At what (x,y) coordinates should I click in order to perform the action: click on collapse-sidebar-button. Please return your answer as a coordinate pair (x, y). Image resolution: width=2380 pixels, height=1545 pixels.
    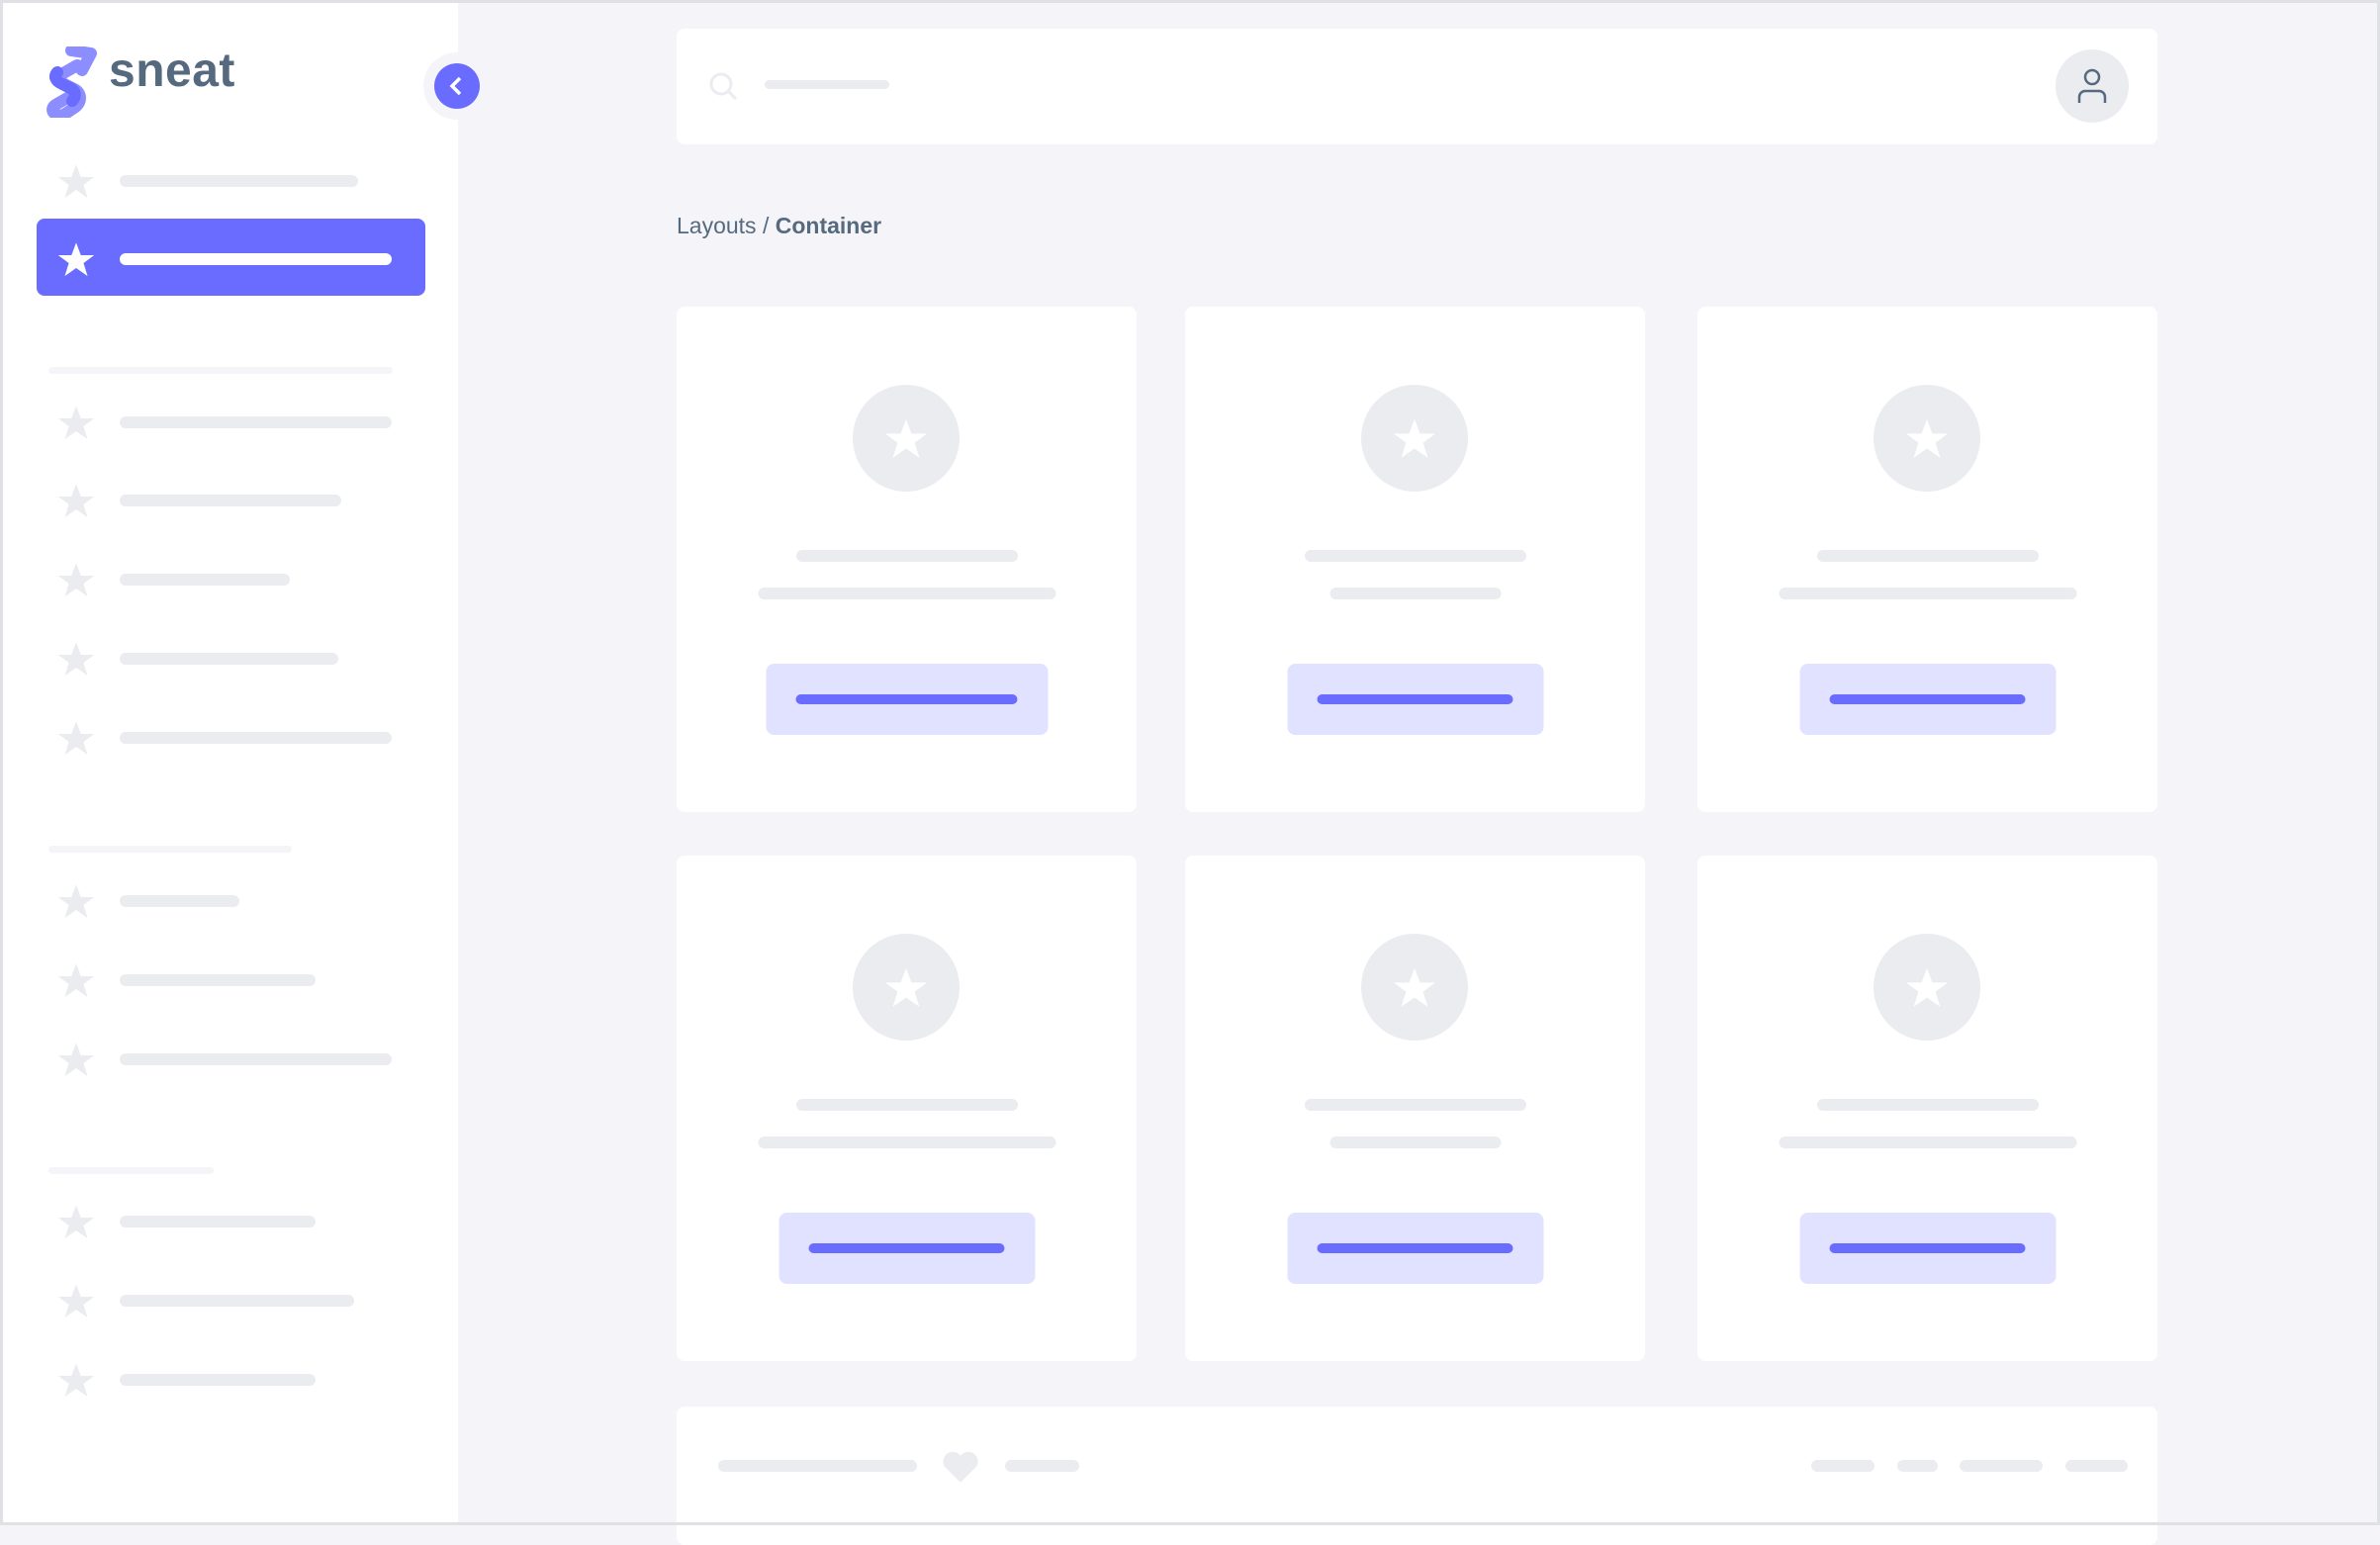
    Looking at the image, I should click on (457, 86).